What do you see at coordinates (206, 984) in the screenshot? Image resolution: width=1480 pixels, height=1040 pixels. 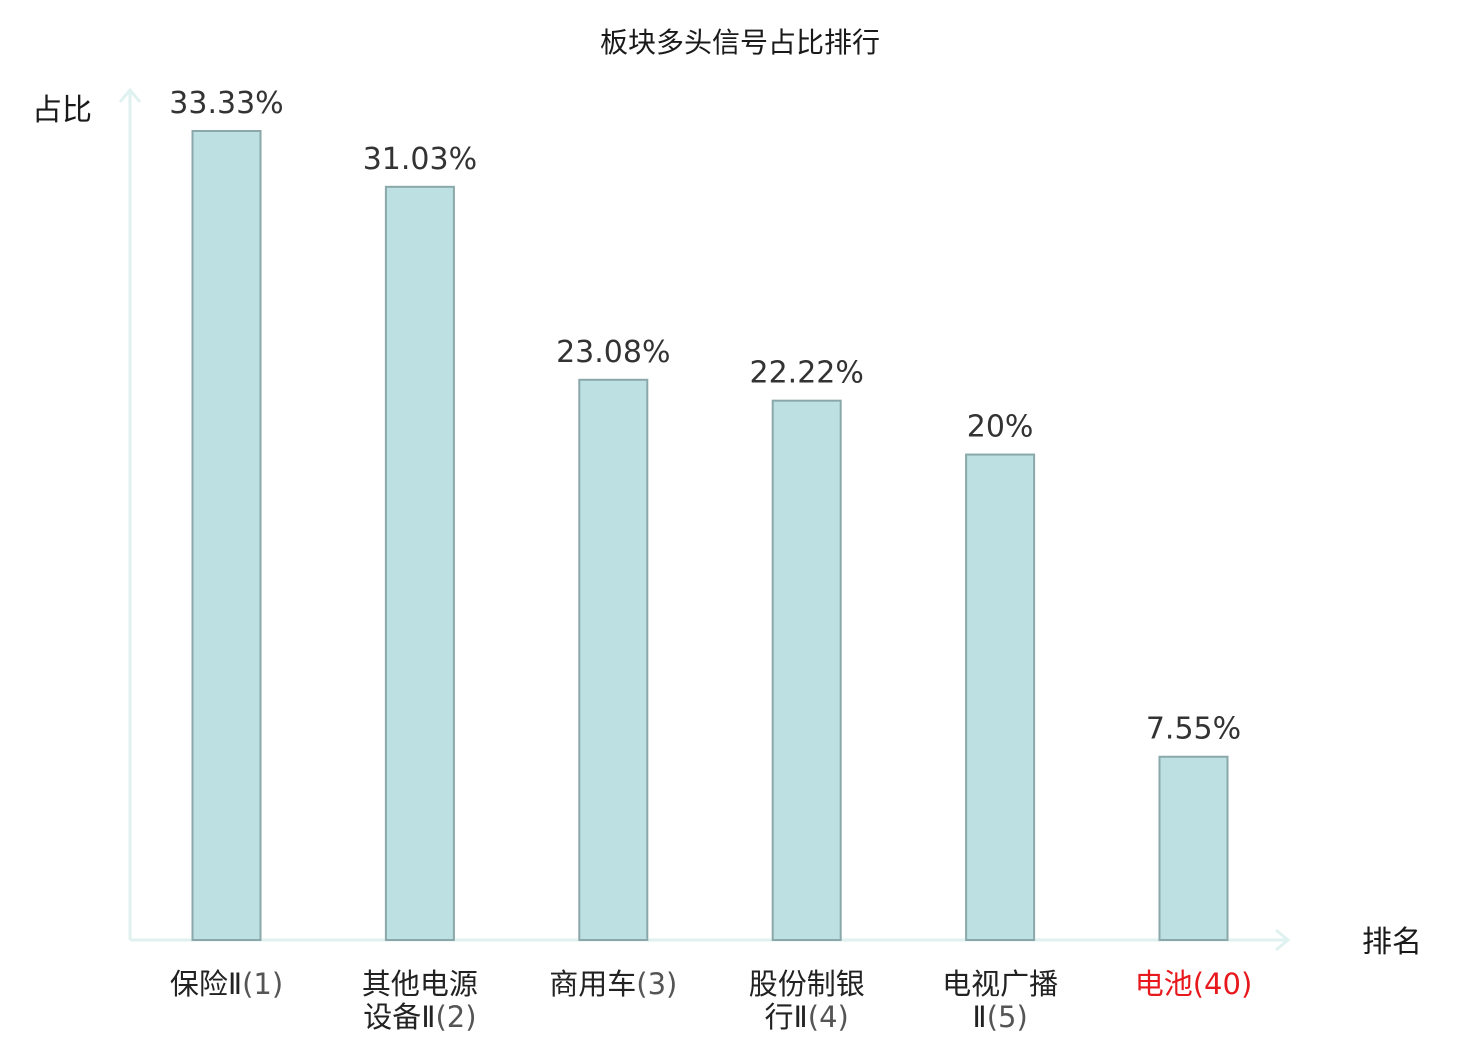 I see `category-label-line: 保险Ⅱ` at bounding box center [206, 984].